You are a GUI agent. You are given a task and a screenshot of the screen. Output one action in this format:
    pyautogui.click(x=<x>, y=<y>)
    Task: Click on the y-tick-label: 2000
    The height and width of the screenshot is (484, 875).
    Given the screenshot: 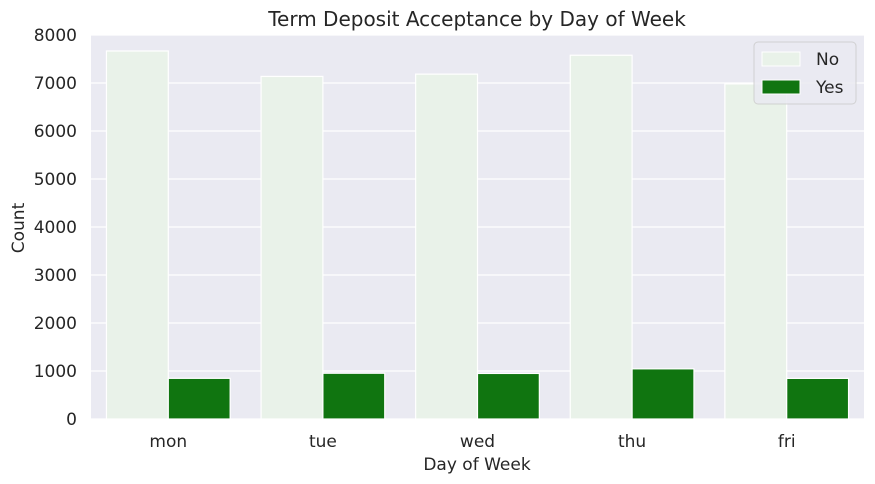 What is the action you would take?
    pyautogui.click(x=55, y=324)
    